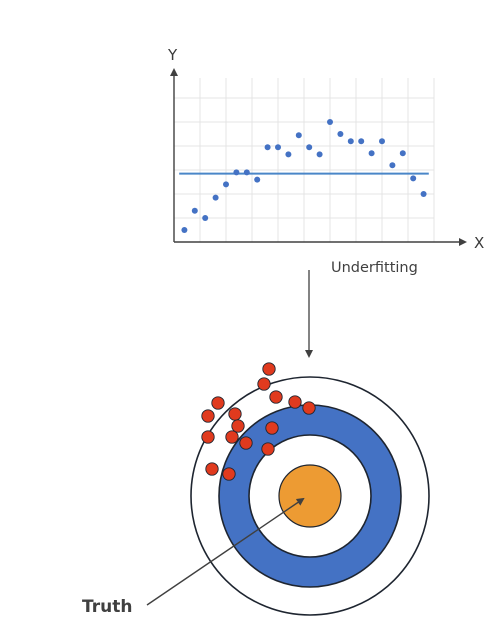  What do you see at coordinates (310, 496) in the screenshot?
I see `target-bullseye` at bounding box center [310, 496].